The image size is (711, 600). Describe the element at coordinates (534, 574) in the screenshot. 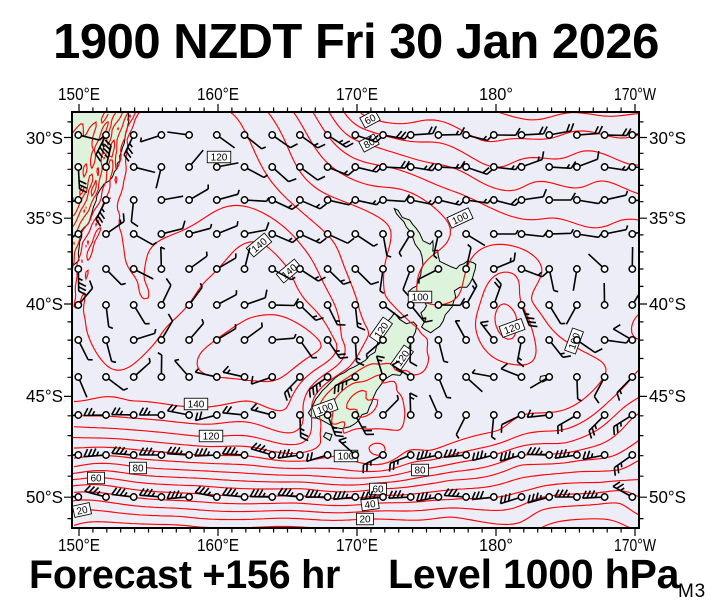

I see `svg-text: Level 1000 hPa` at that location.